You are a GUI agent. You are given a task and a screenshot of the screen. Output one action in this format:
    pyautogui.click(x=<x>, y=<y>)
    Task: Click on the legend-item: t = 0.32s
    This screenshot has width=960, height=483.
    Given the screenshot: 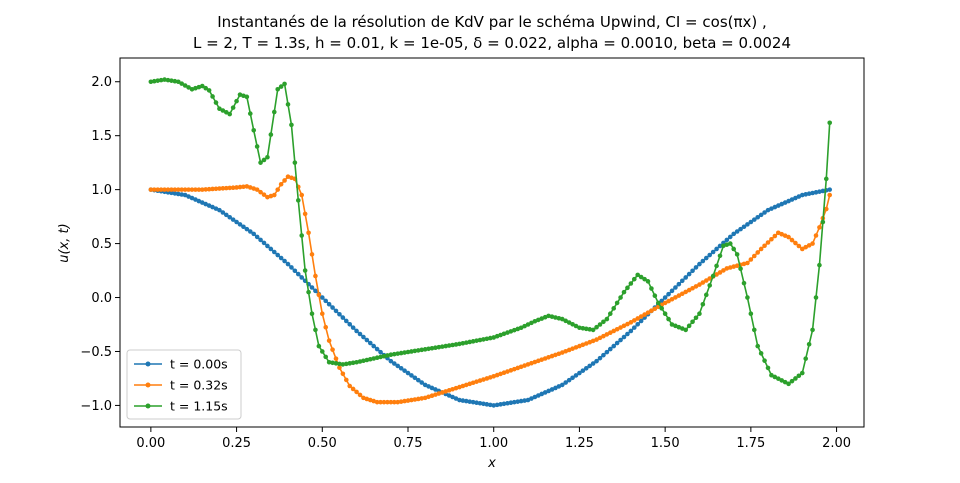 What is the action you would take?
    pyautogui.click(x=181, y=385)
    